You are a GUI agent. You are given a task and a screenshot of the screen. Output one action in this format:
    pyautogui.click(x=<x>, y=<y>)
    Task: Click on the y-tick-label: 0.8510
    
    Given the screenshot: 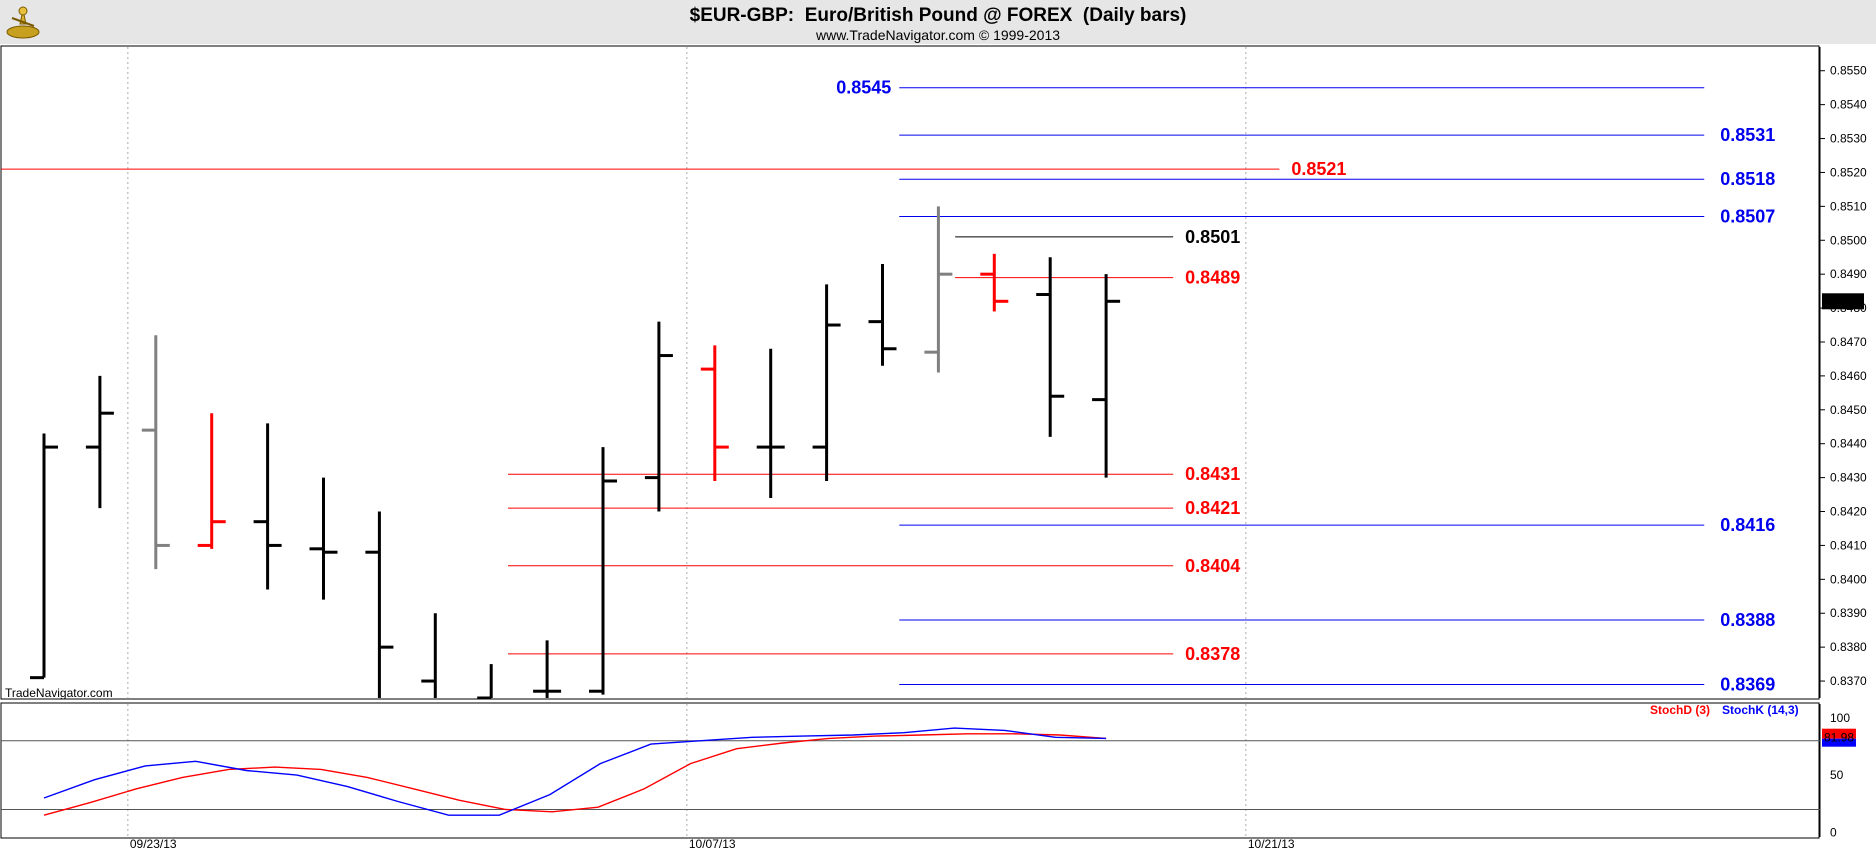 What is the action you would take?
    pyautogui.click(x=1848, y=206)
    